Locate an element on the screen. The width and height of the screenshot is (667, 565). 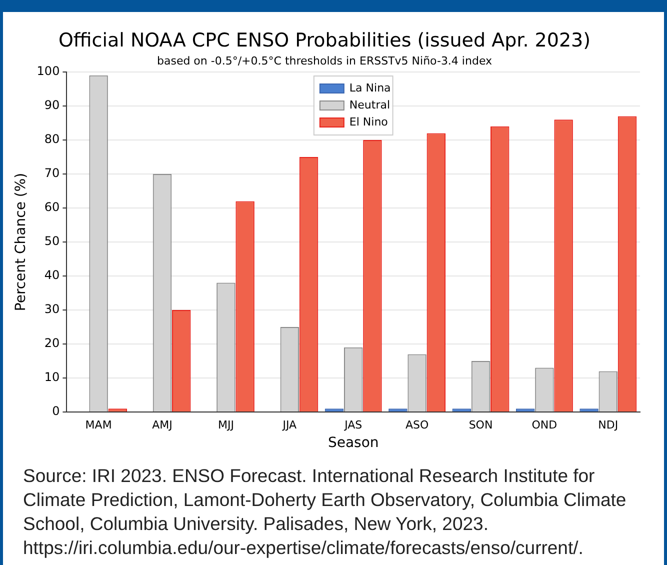
y-tick-label: 40 is located at coordinates (52, 275).